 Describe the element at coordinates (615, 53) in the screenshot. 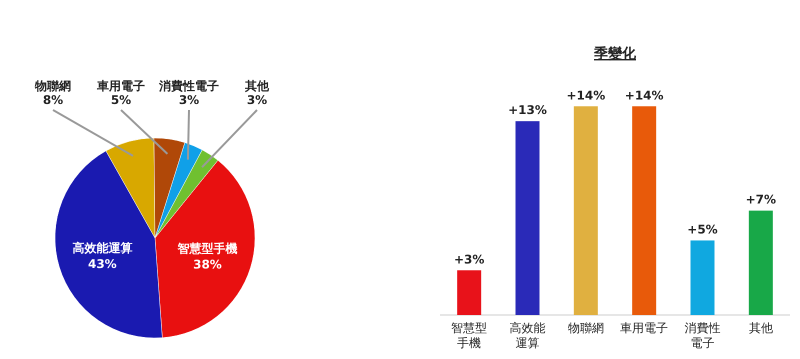

I see `chart-title: 季變化` at that location.